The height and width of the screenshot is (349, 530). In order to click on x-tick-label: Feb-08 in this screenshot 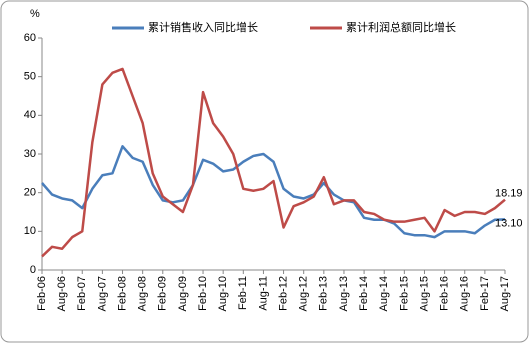, I will do `click(122, 293)`.